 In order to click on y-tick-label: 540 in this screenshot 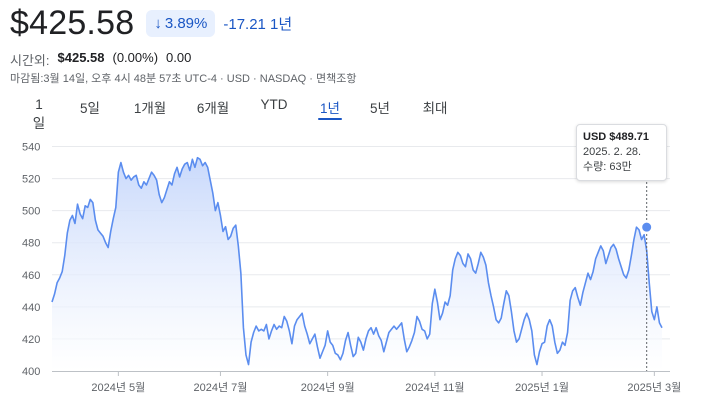, I will do `click(31, 148)`.